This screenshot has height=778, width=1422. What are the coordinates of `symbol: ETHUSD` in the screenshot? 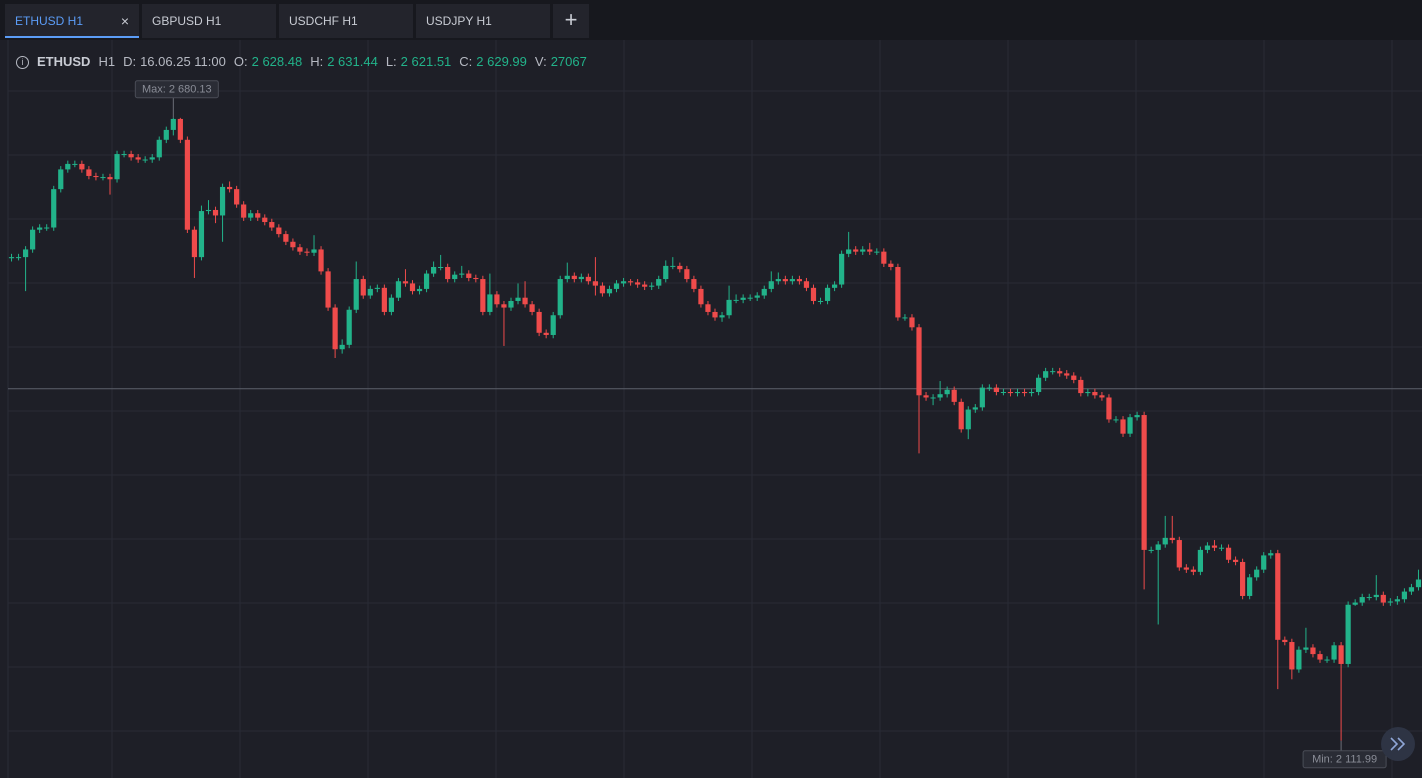 It's located at (64, 61).